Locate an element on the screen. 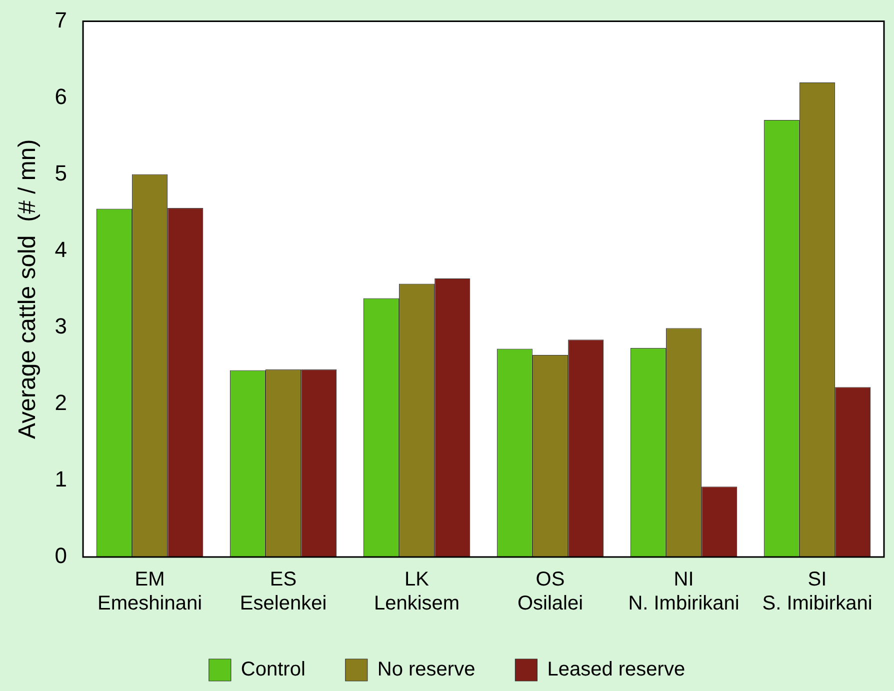 This screenshot has height=691, width=894. y-tick-label: 1 is located at coordinates (61, 479).